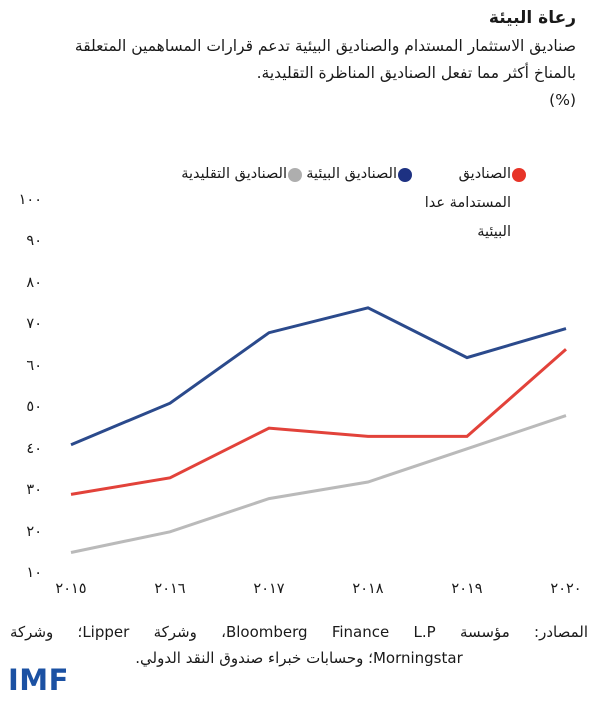 This screenshot has height=702, width=600. Describe the element at coordinates (34, 324) in the screenshot. I see `y-axis-tick-label: ٧٠` at that location.